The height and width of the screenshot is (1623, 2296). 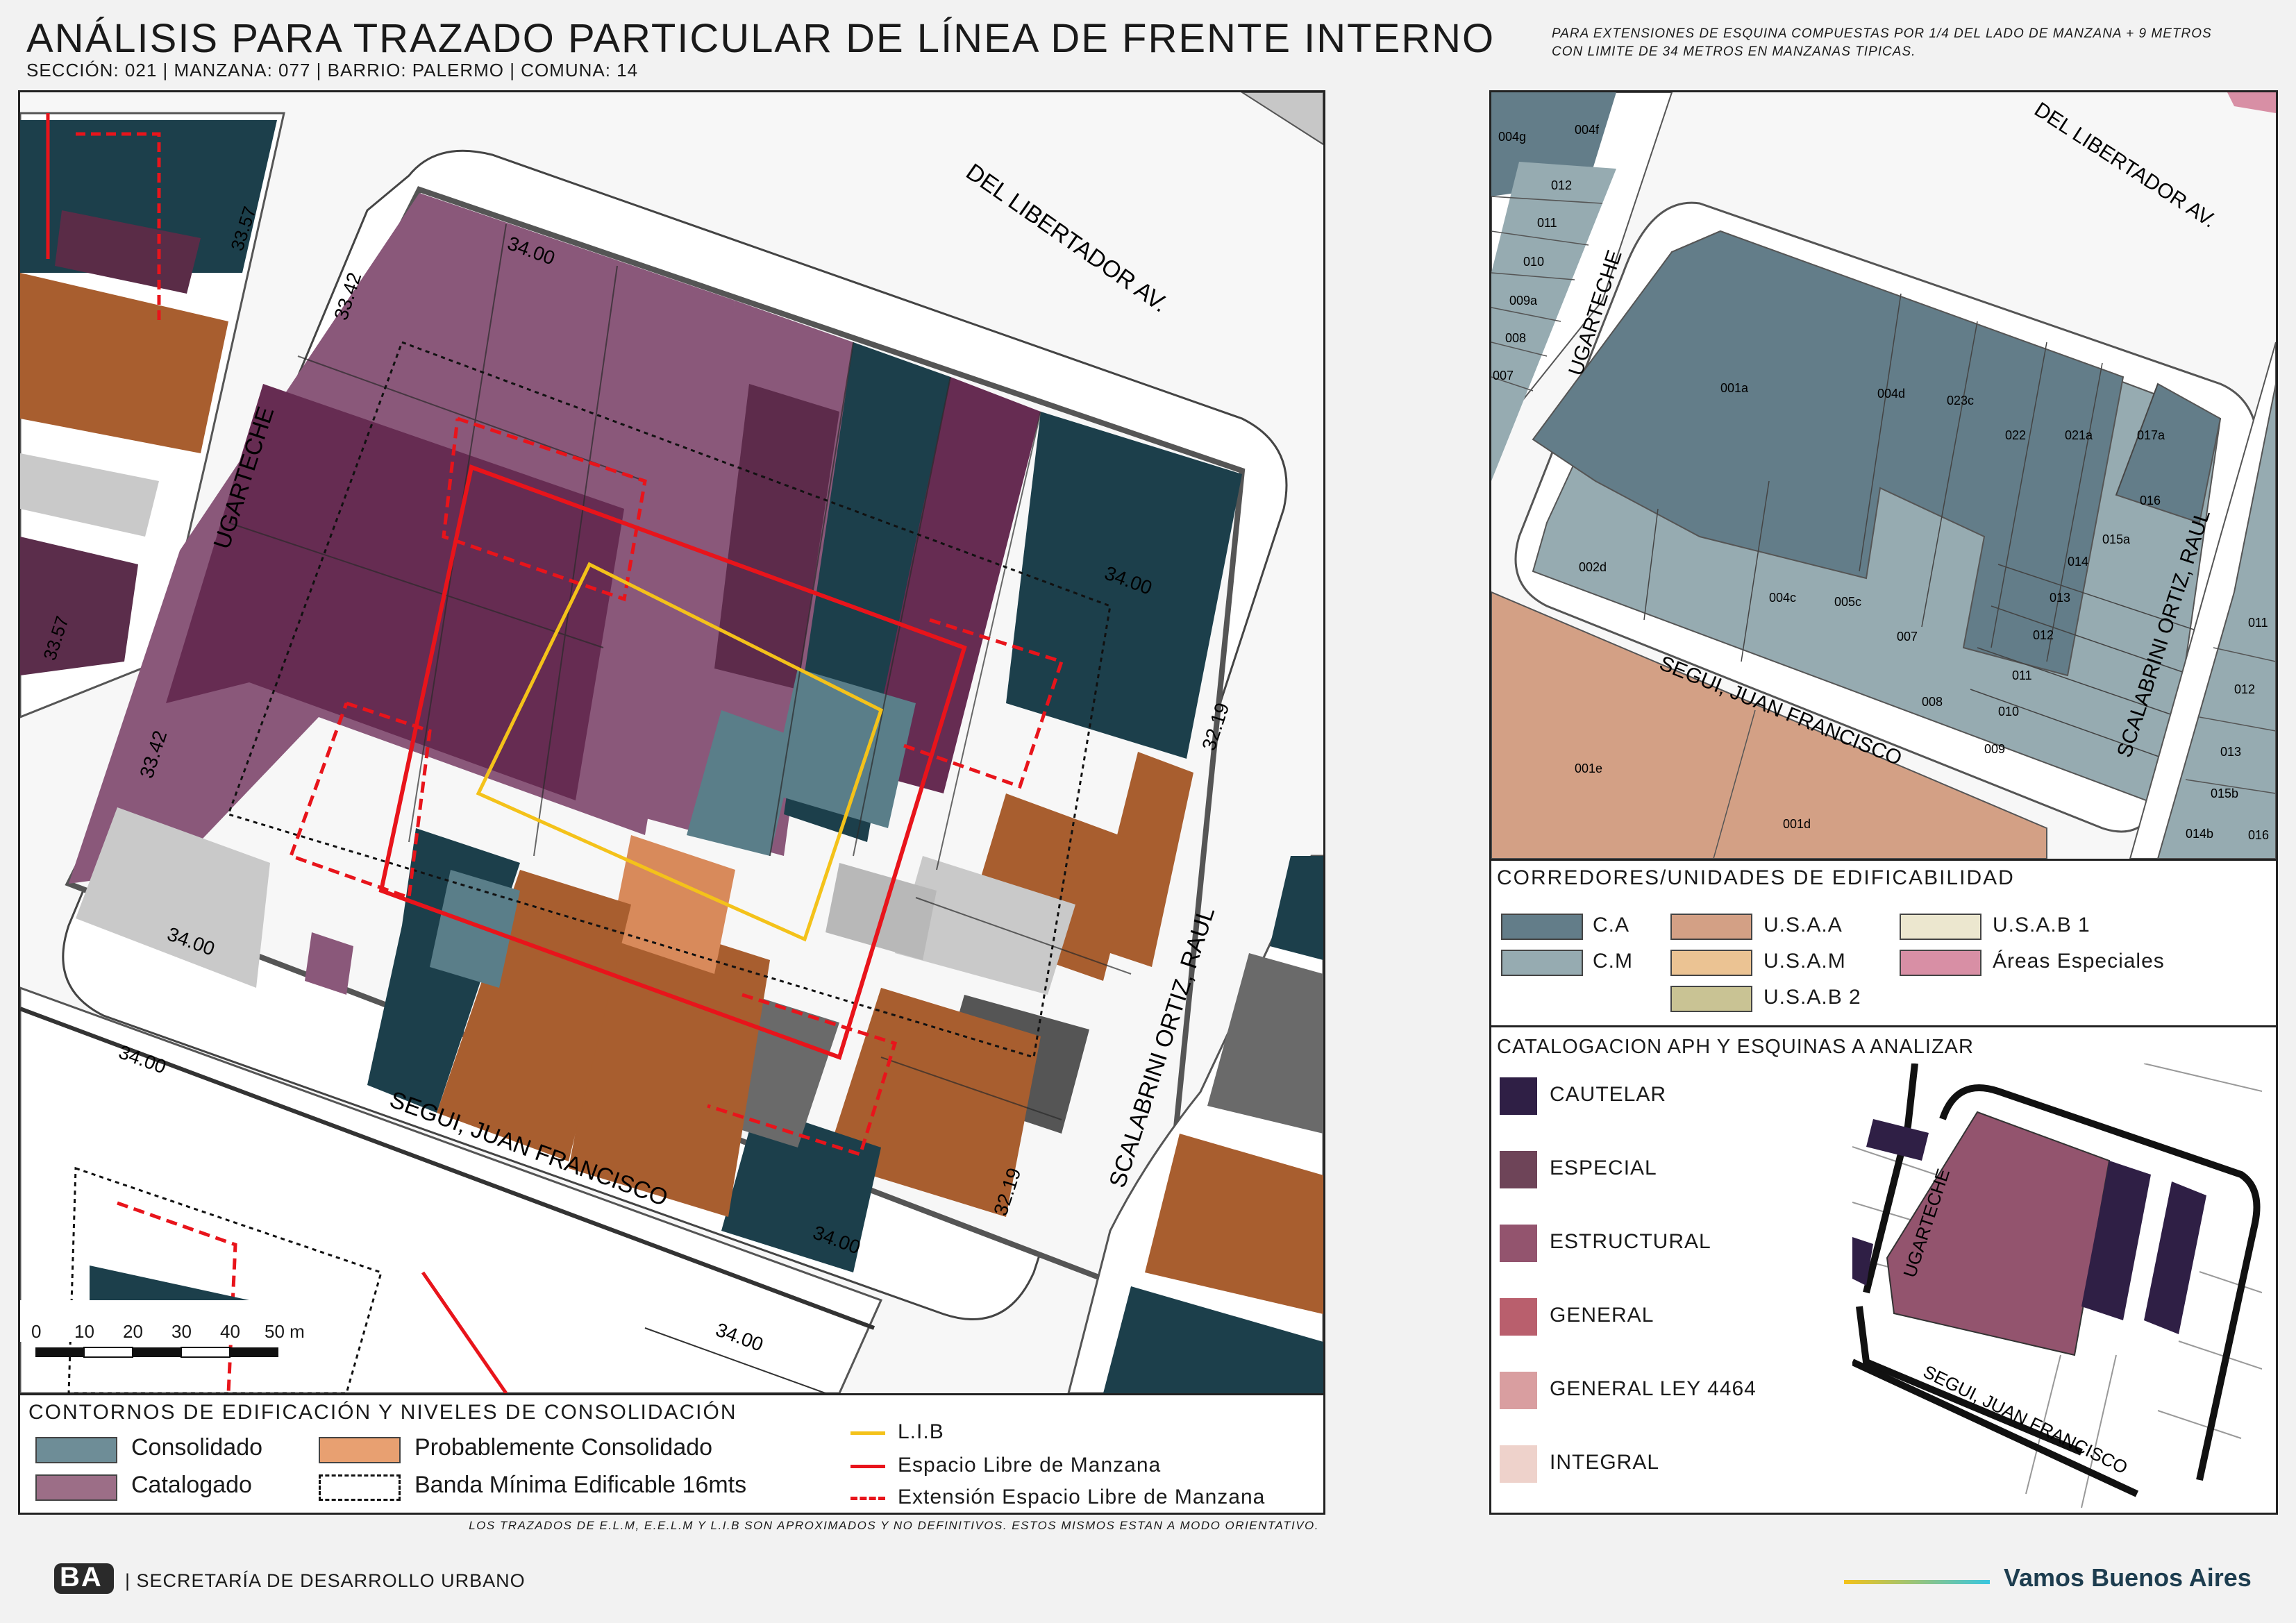 What do you see at coordinates (563, 1447) in the screenshot?
I see `legend-probablemente-consolidado: Probablemente Consolidado` at bounding box center [563, 1447].